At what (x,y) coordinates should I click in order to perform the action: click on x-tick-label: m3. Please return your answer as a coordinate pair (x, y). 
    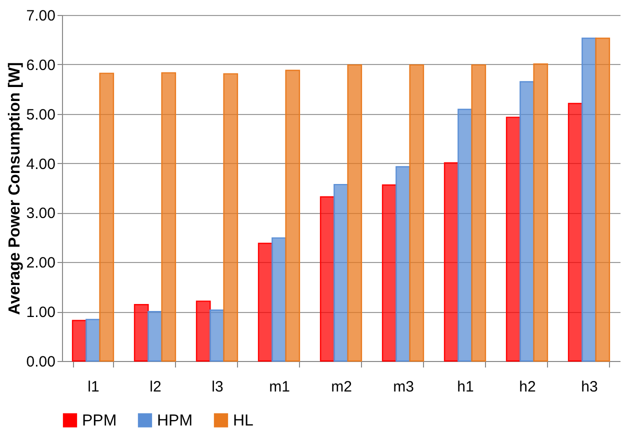
    Looking at the image, I should click on (403, 387).